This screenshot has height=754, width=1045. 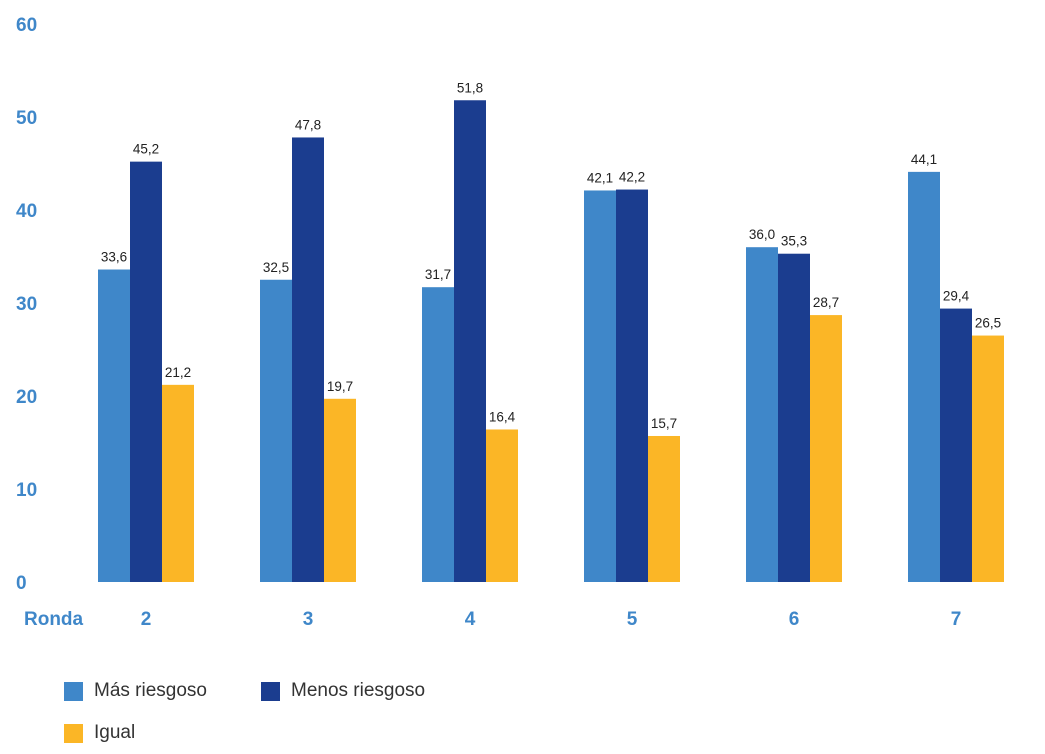 I want to click on data-label-ronda-4-series-1: 31,7, so click(x=438, y=274).